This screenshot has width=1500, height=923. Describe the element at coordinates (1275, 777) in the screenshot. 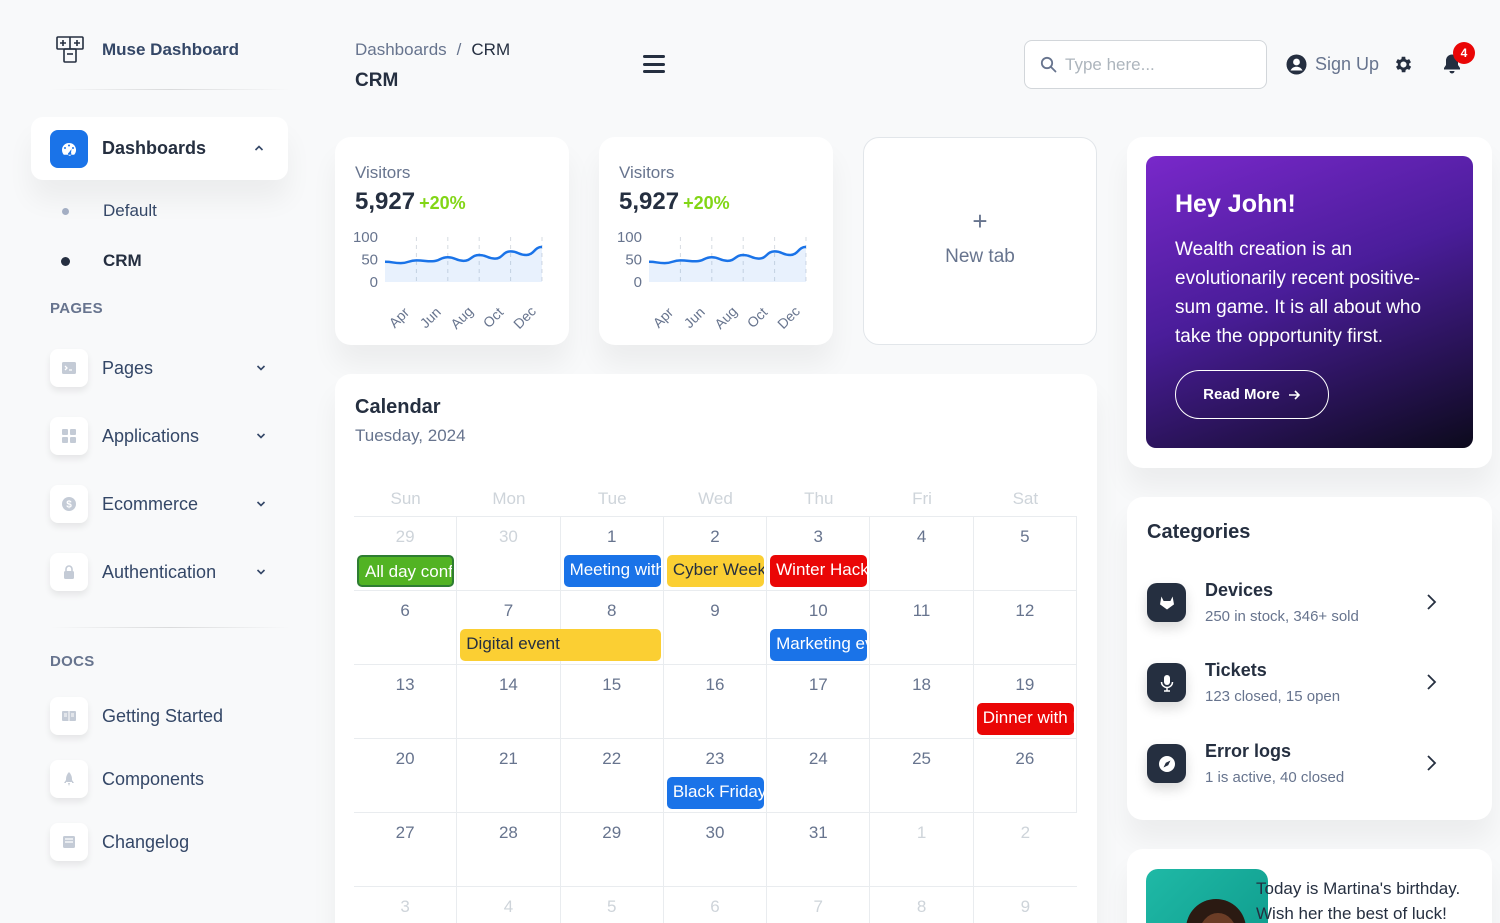

I see `category-detail: 1 is active, 40 closed` at that location.